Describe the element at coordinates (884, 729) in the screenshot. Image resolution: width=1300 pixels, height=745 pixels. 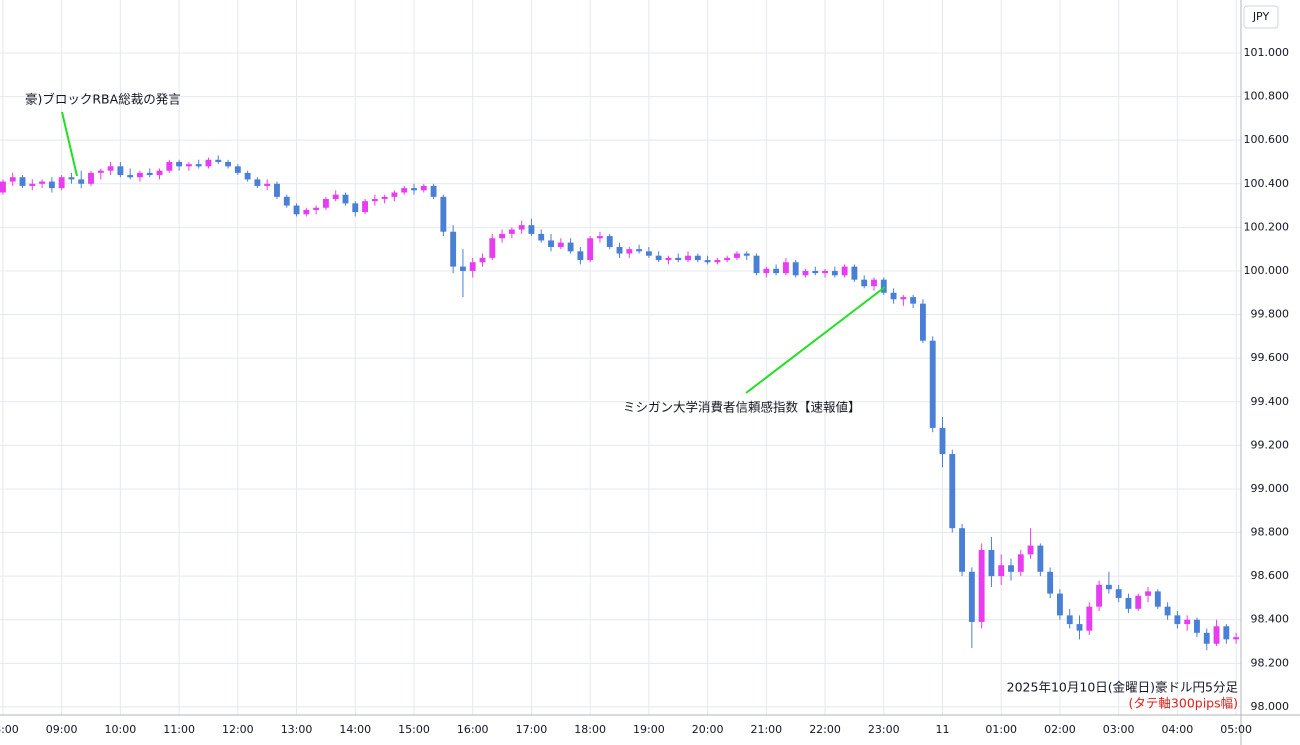
I see `x-tick-label: 23:00` at that location.